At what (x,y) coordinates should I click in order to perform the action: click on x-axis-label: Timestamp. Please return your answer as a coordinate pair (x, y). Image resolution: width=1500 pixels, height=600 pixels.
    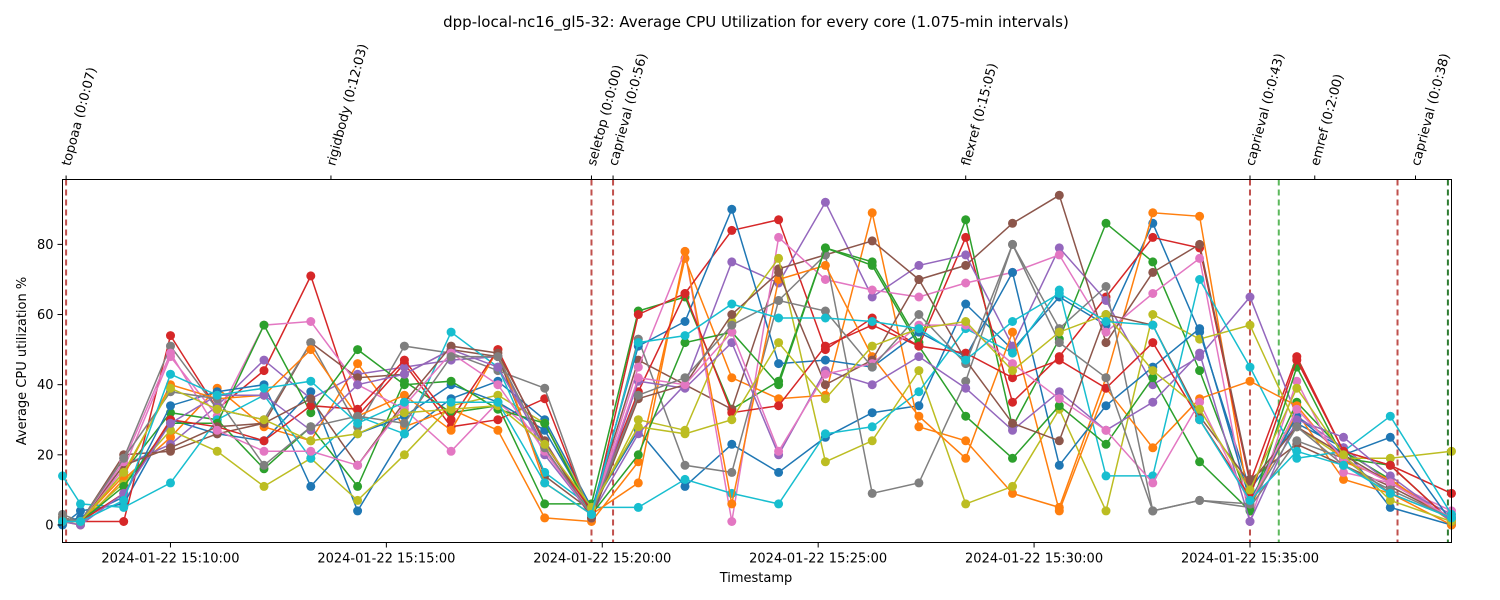
    Looking at the image, I should click on (756, 578).